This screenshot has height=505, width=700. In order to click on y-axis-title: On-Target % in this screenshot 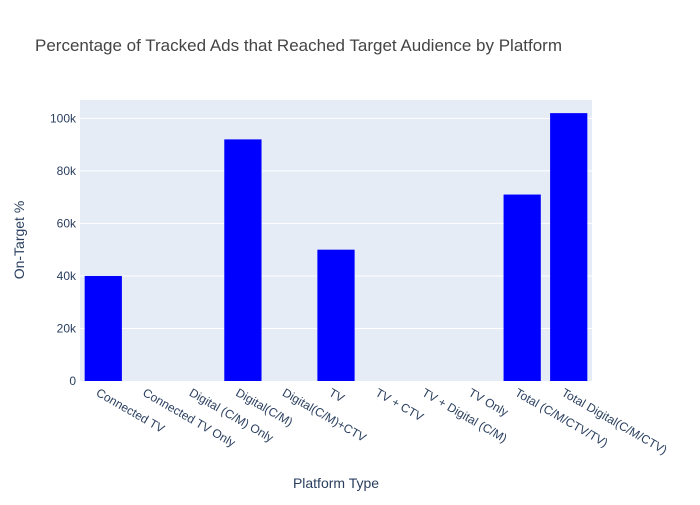, I will do `click(19, 240)`.